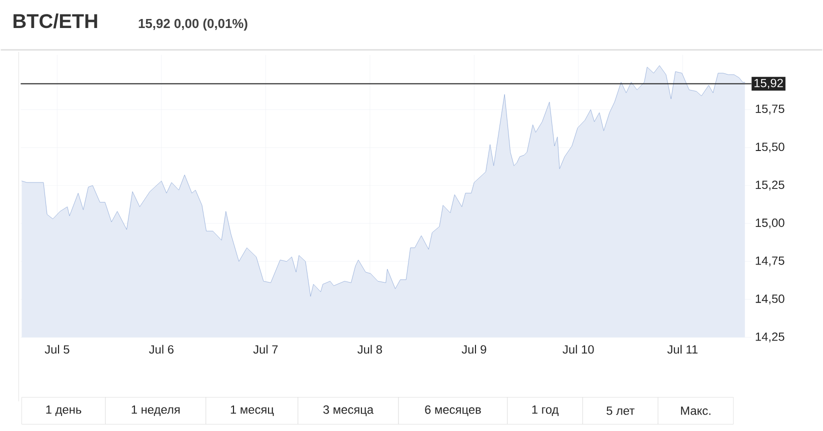  Describe the element at coordinates (252, 410) in the screenshot. I see `text: 1 месяц` at that location.